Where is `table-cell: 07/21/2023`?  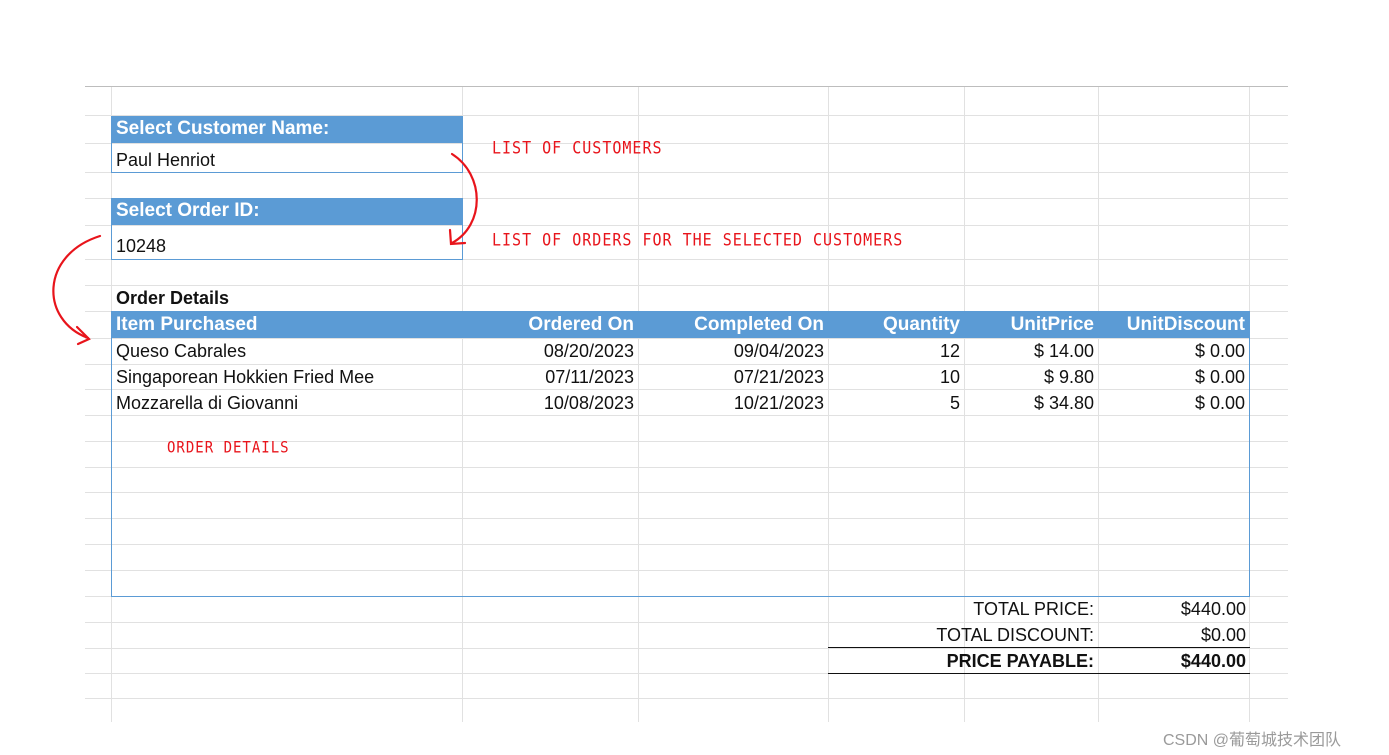 table-cell: 07/21/2023 is located at coordinates (778, 377).